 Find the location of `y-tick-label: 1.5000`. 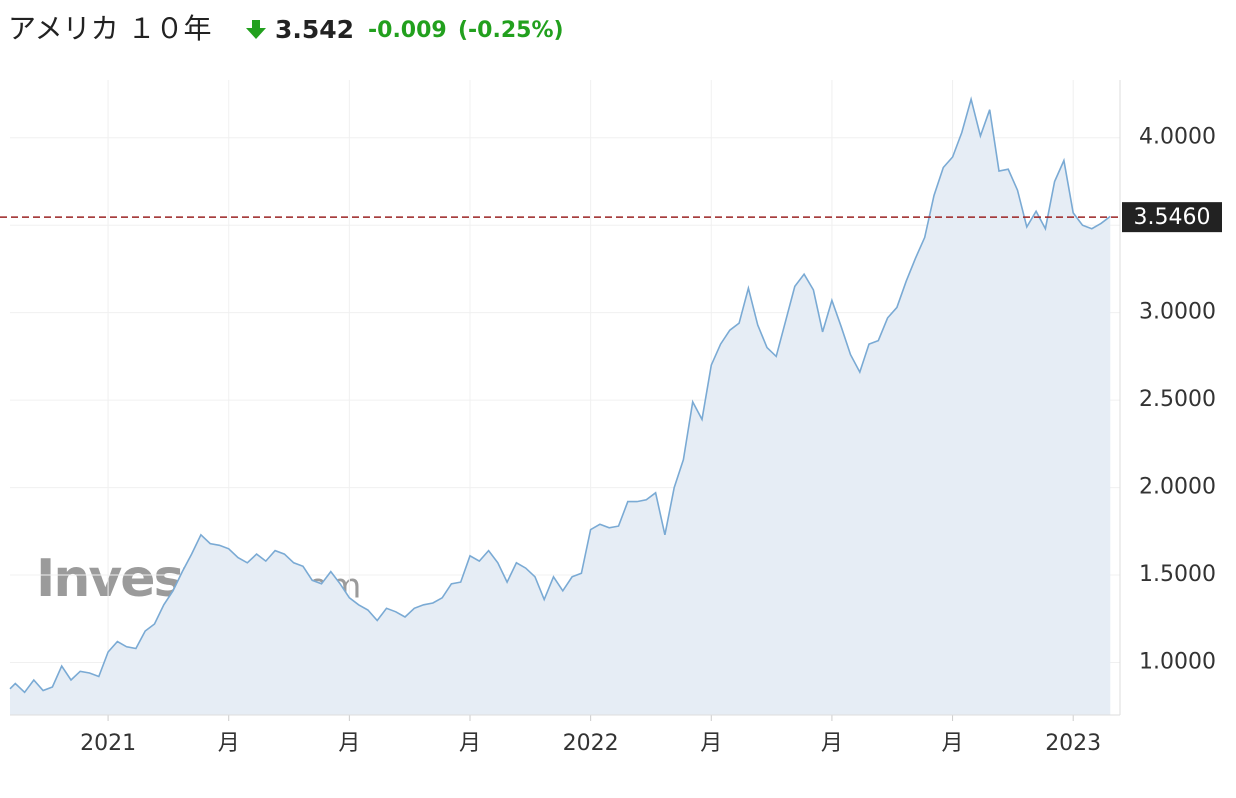

y-tick-label: 1.5000 is located at coordinates (1177, 574).